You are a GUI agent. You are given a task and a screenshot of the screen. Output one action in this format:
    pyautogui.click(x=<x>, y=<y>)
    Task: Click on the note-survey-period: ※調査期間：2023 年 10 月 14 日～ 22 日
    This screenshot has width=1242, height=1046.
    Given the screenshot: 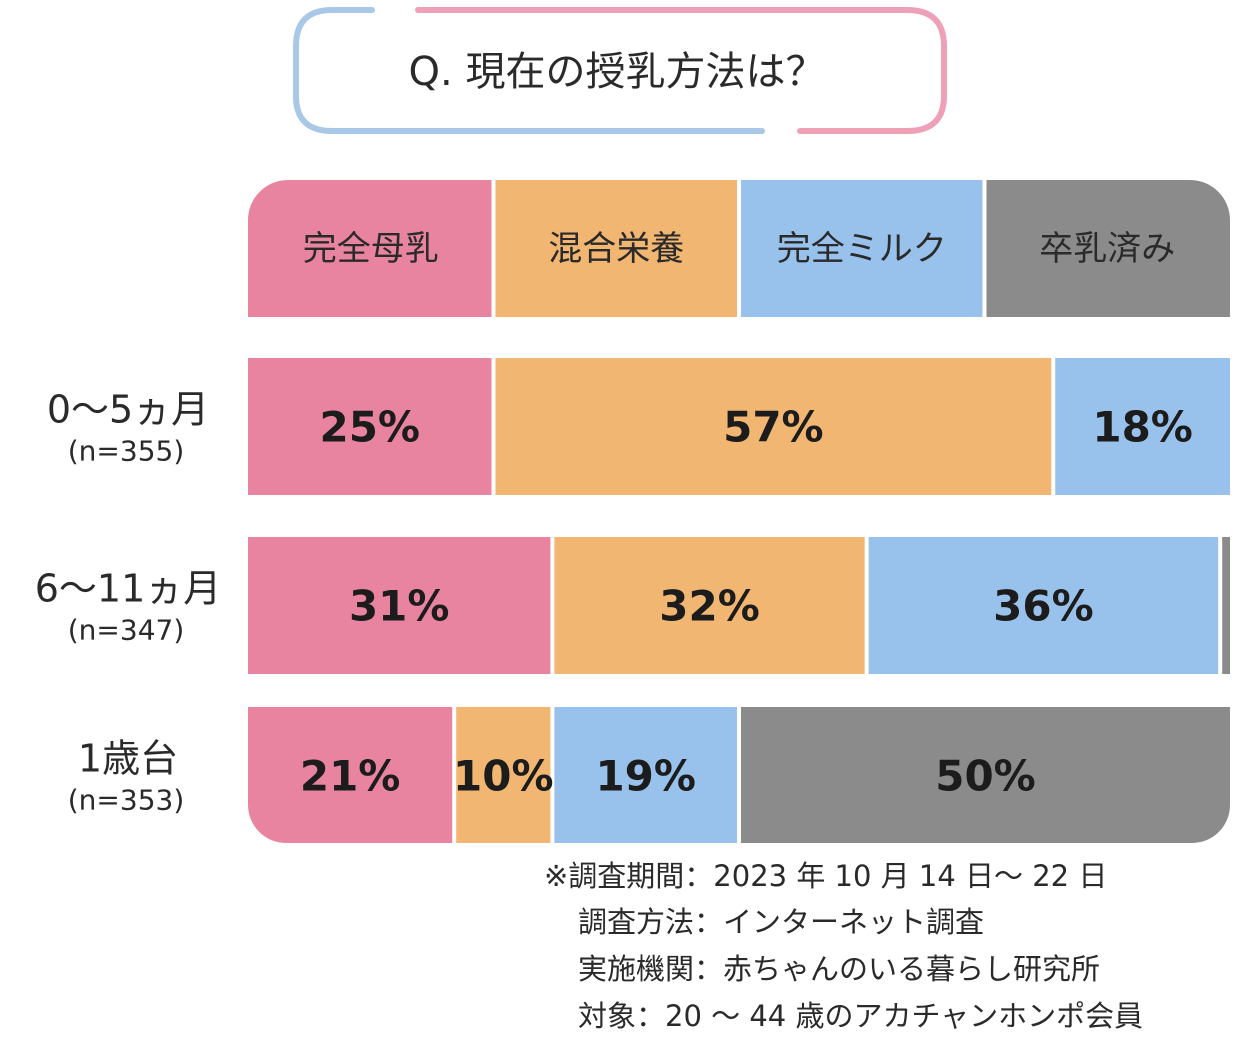 What is the action you would take?
    pyautogui.click(x=825, y=876)
    